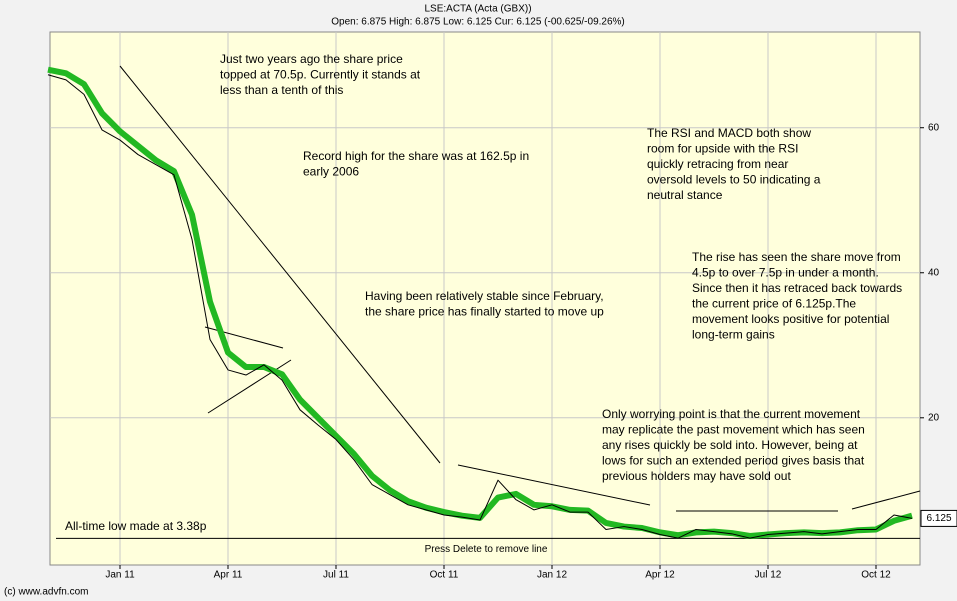  What do you see at coordinates (733, 335) in the screenshot?
I see `annotation-line: long-term gains` at bounding box center [733, 335].